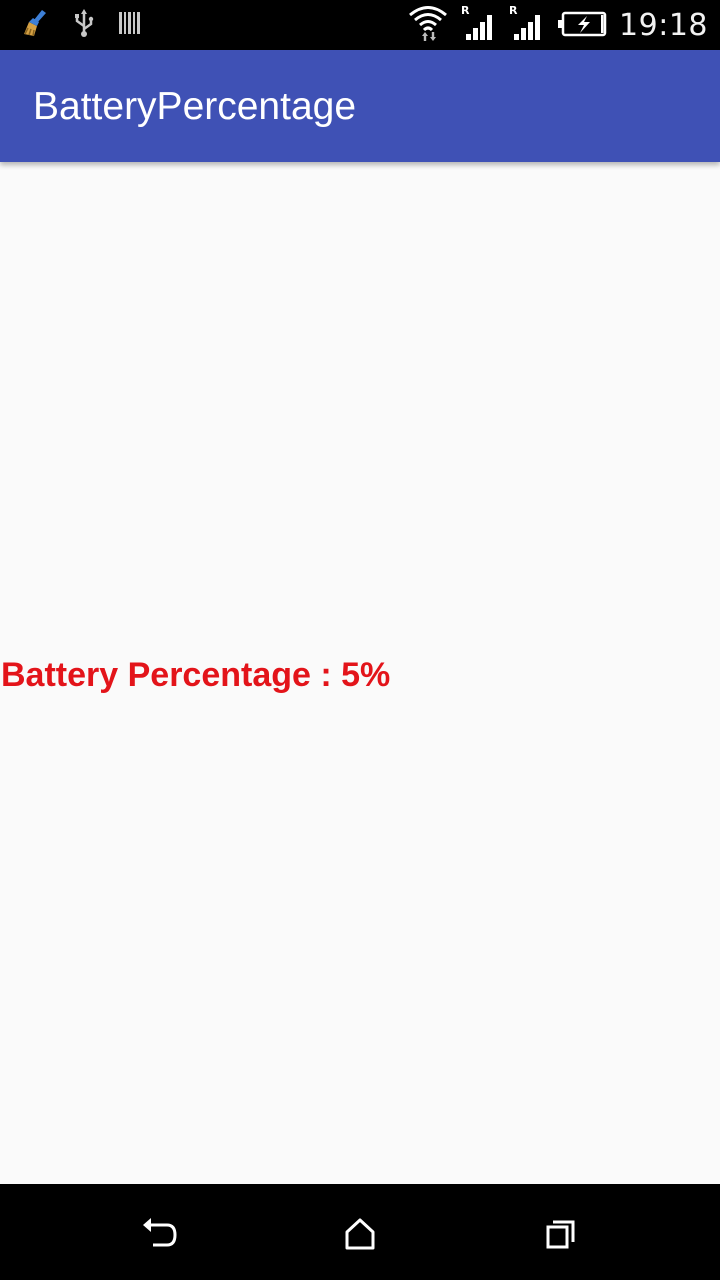  I want to click on navigation-bar, so click(360, 1232).